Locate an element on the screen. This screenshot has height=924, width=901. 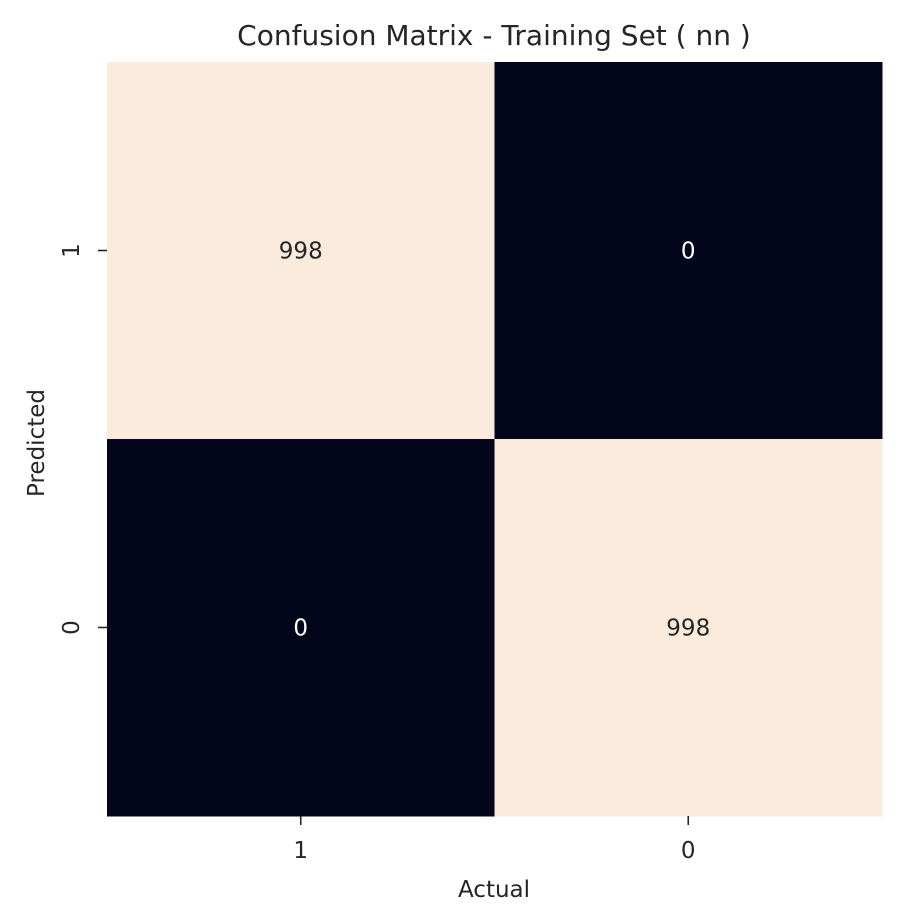
cell-value-label-r0-c0: 998 is located at coordinates (301, 252).